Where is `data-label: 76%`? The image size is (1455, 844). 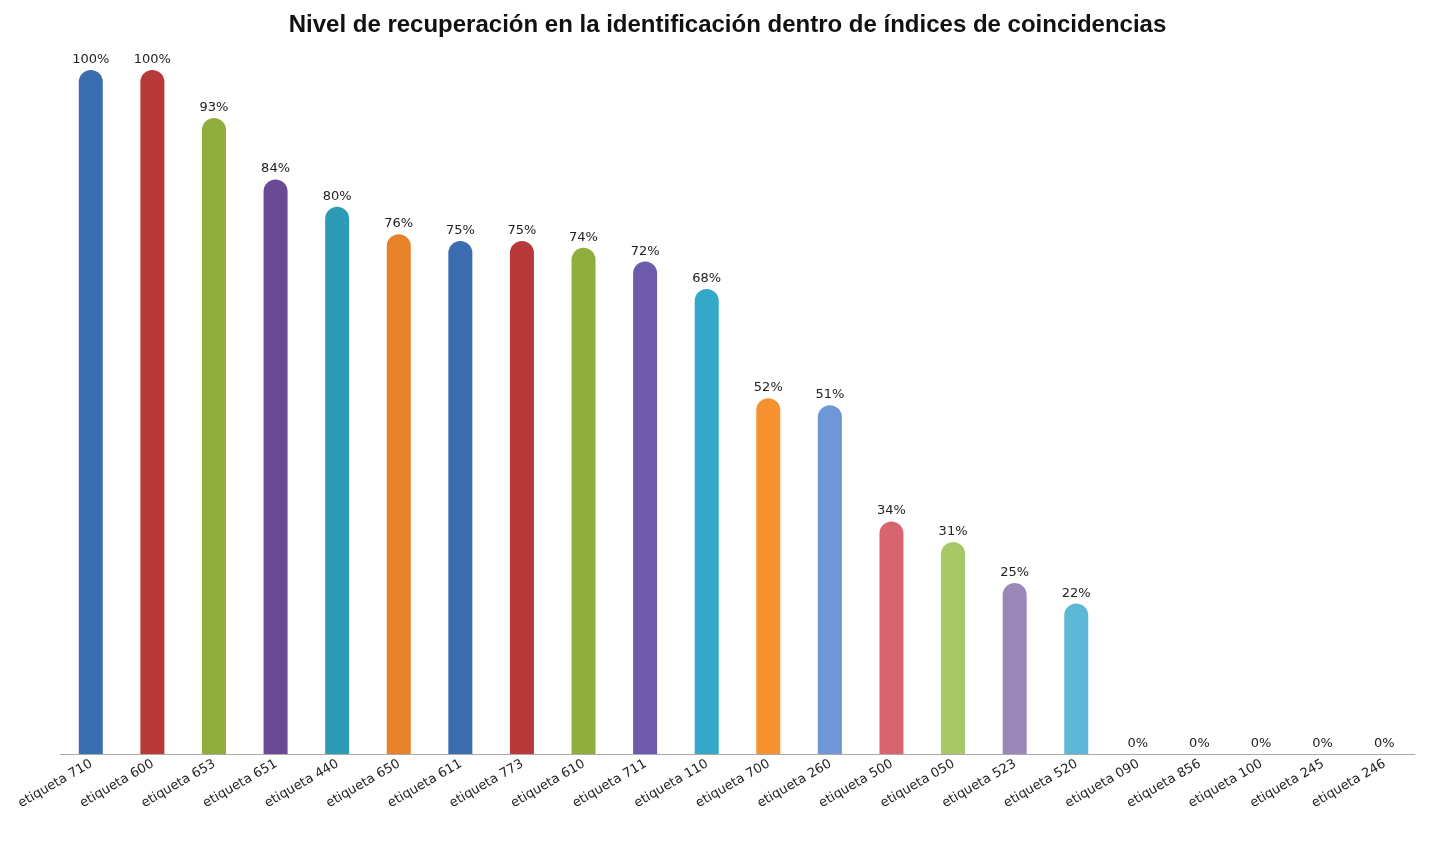 data-label: 76% is located at coordinates (399, 223).